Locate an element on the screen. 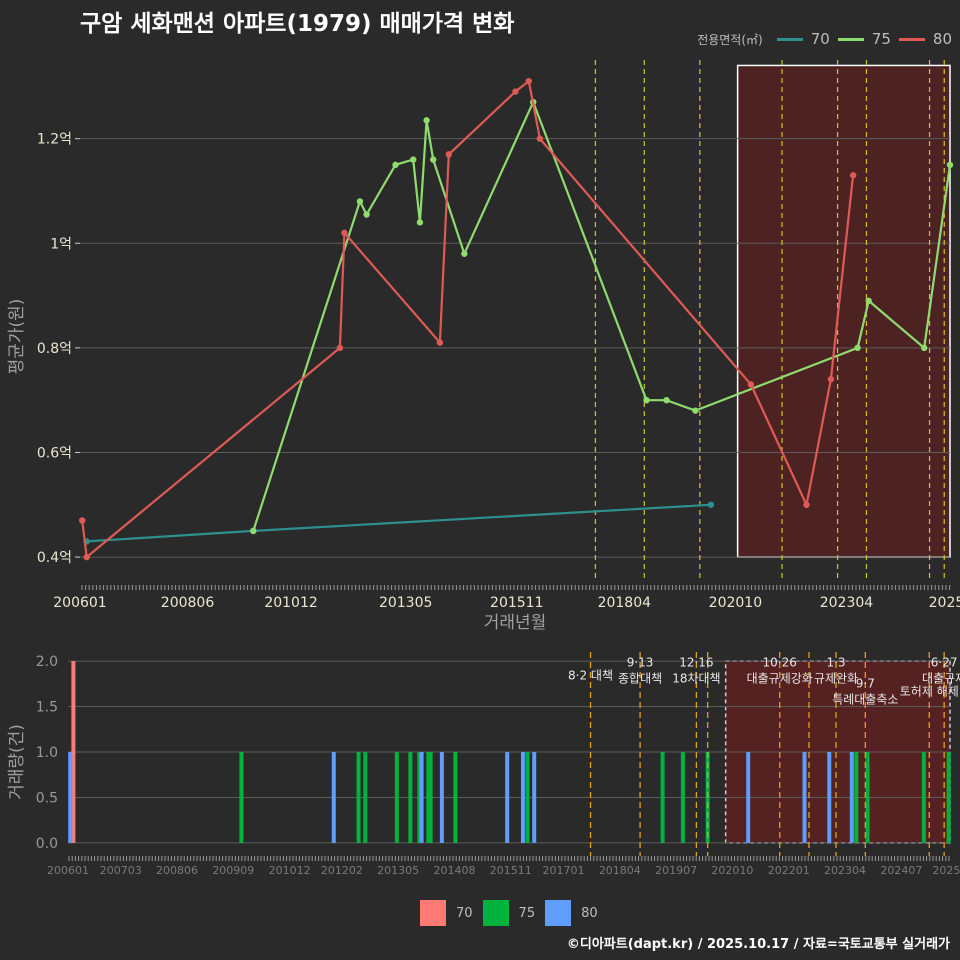 This screenshot has height=960, width=960. x-tick-label: 200806 is located at coordinates (188, 603).